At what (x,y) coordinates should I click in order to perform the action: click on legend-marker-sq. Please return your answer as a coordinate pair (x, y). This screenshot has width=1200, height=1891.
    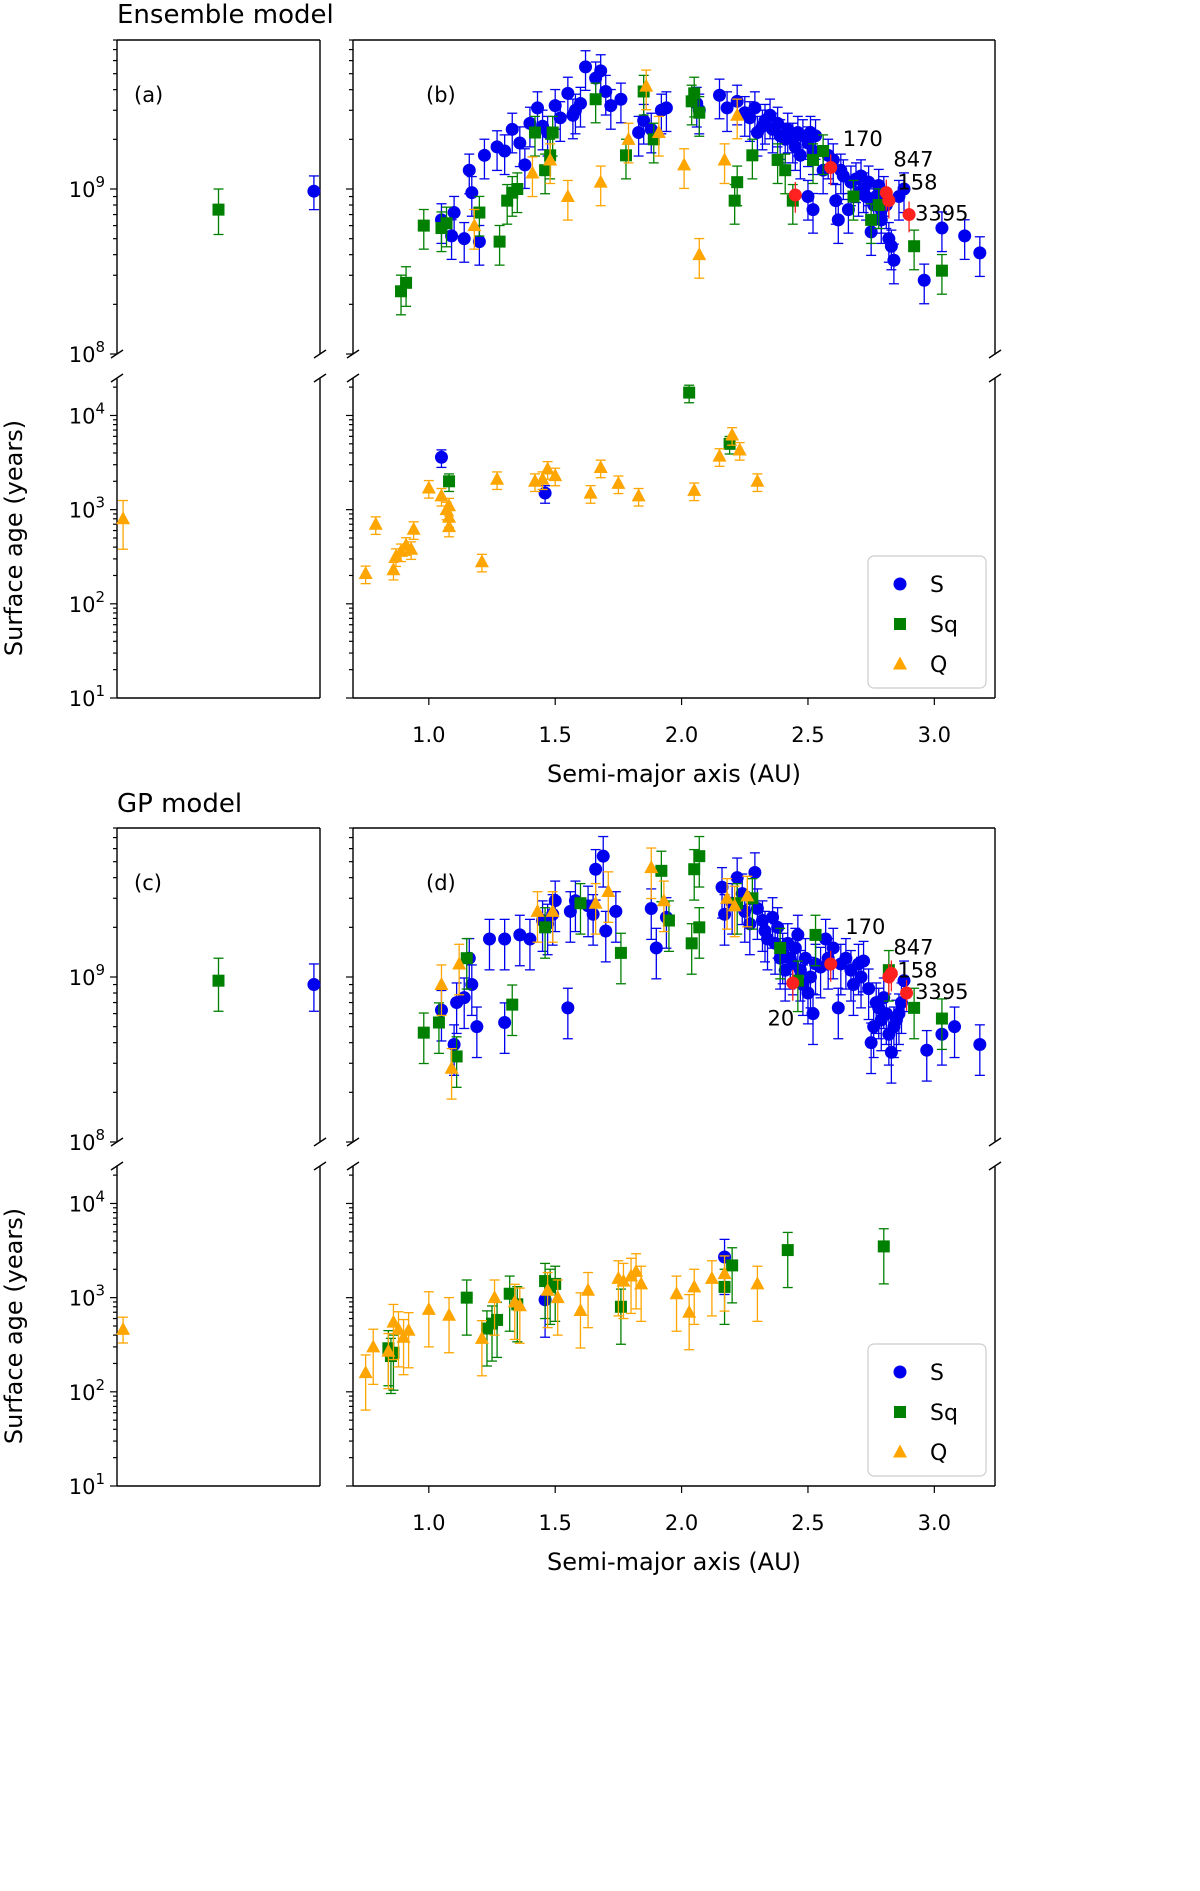
    Looking at the image, I should click on (900, 624).